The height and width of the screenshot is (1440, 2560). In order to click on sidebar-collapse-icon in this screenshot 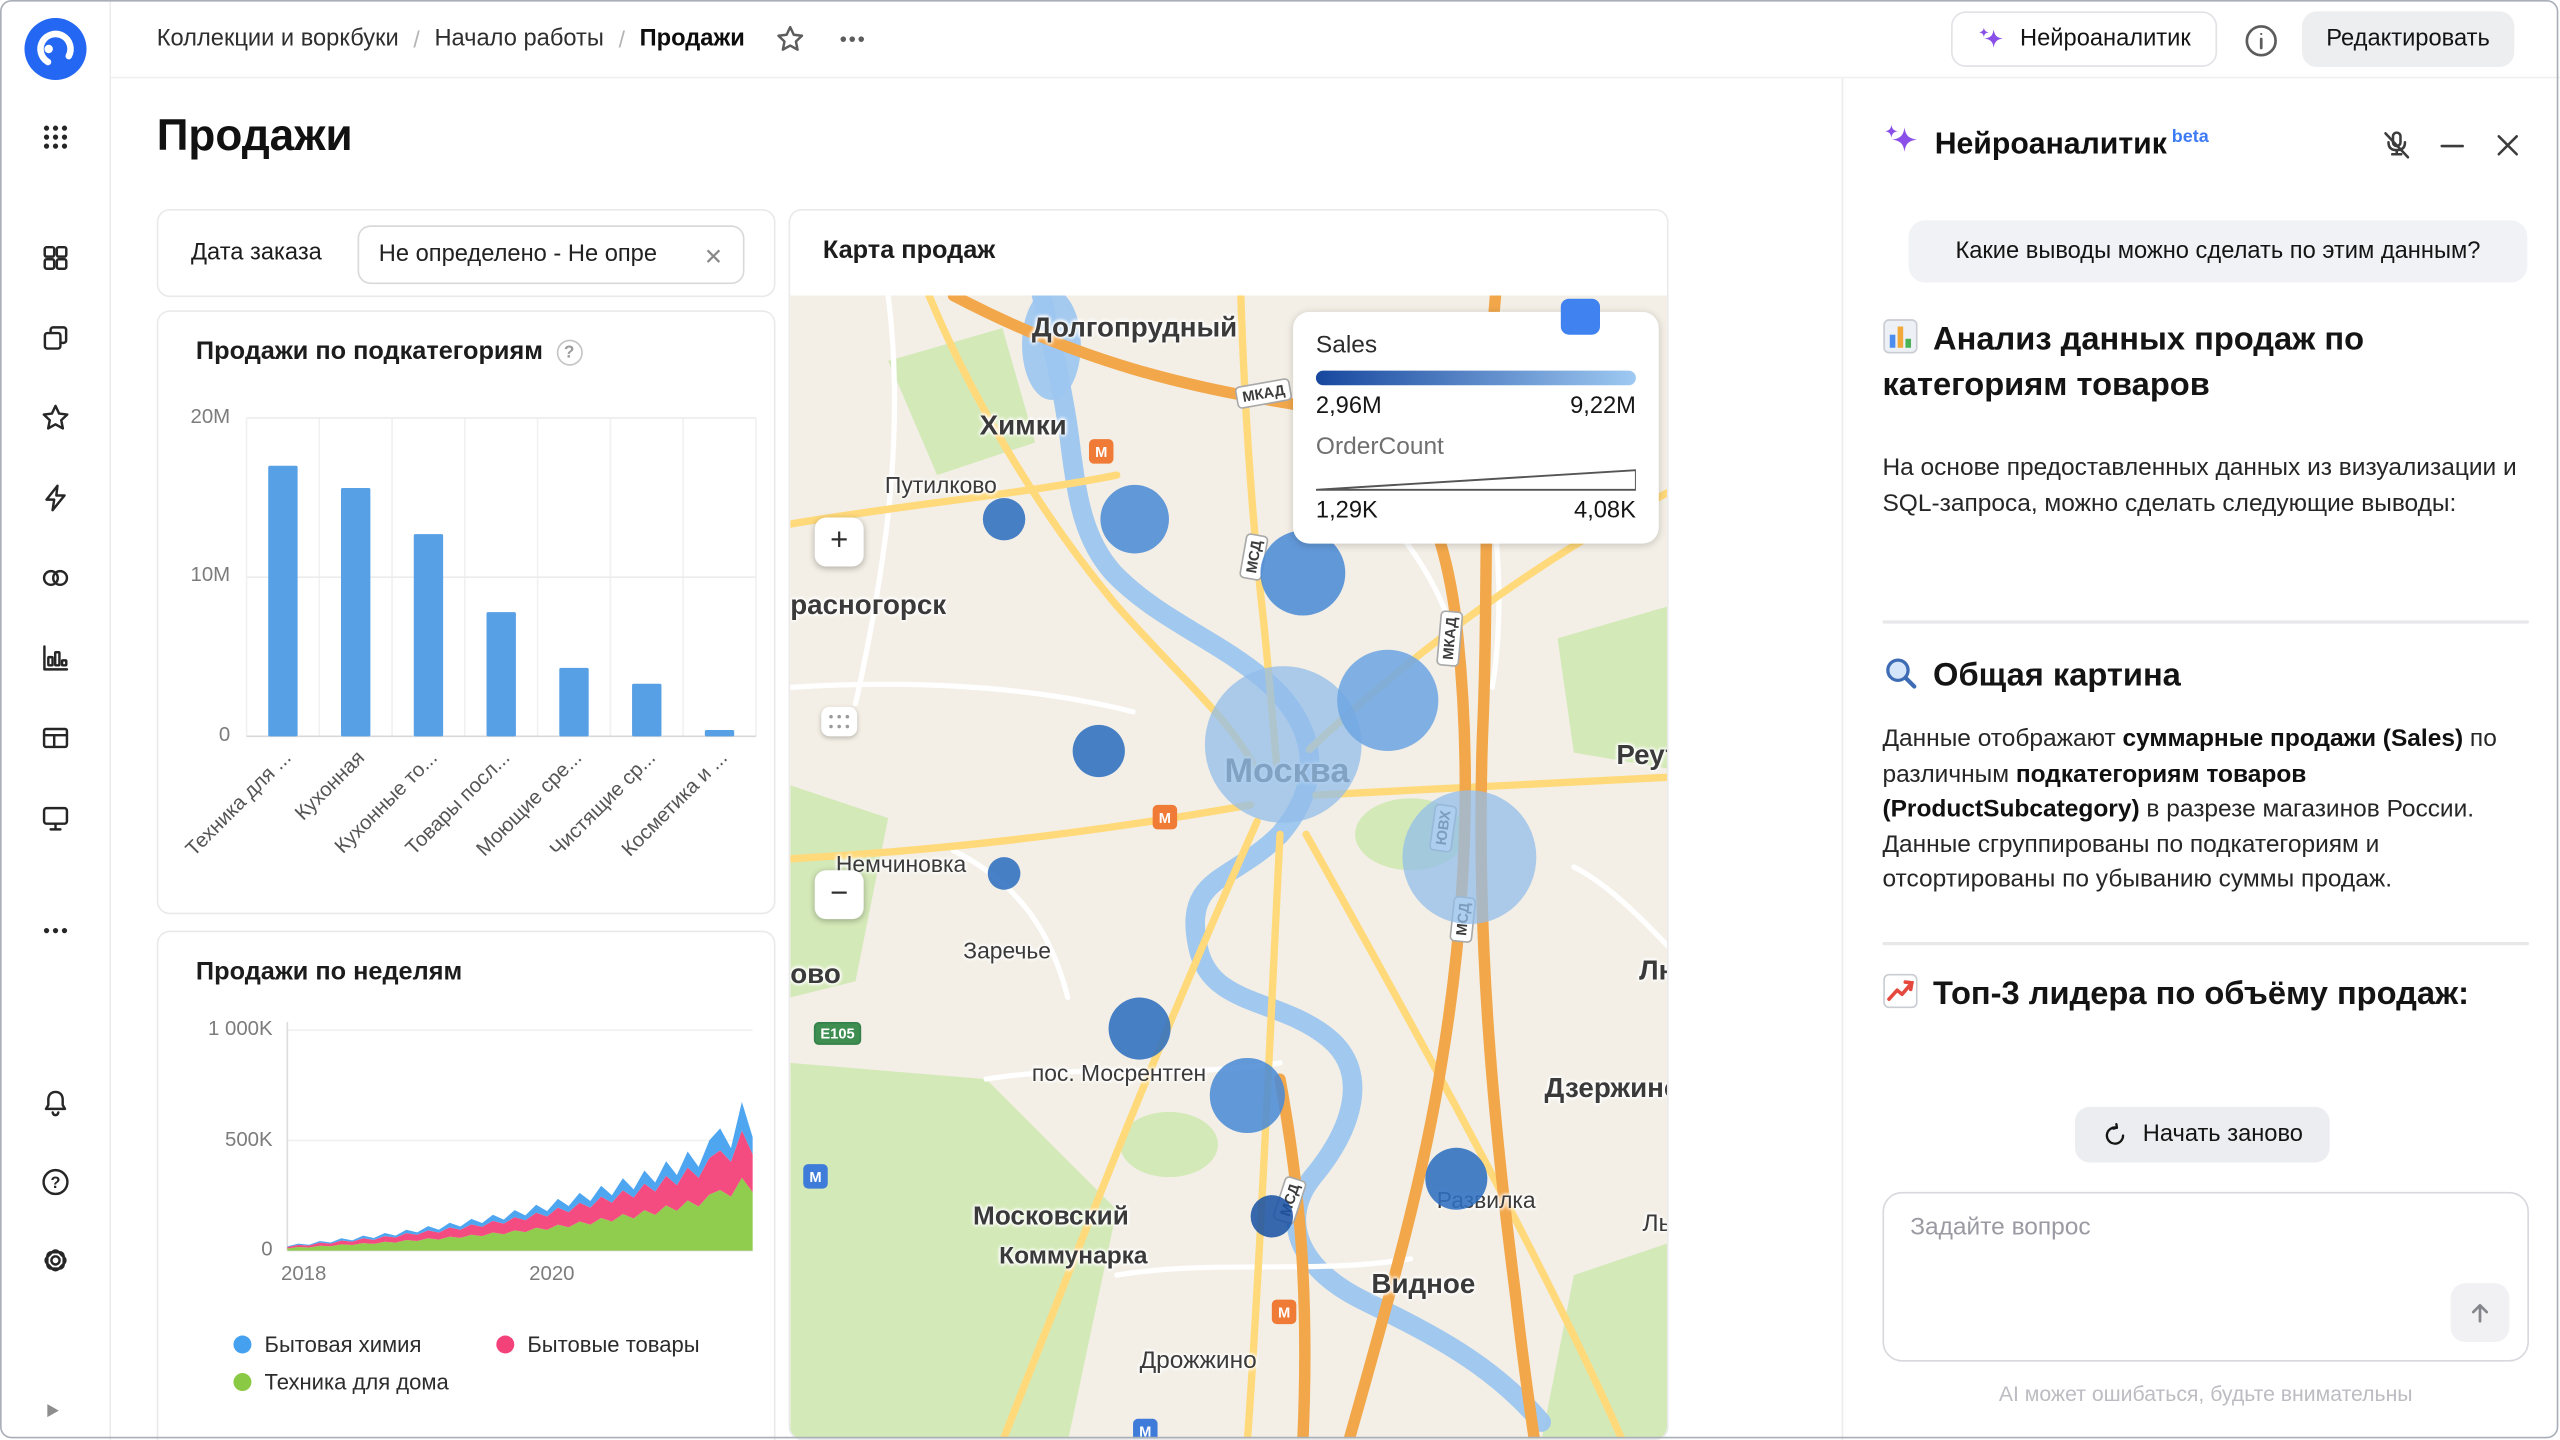, I will do `click(52, 1411)`.